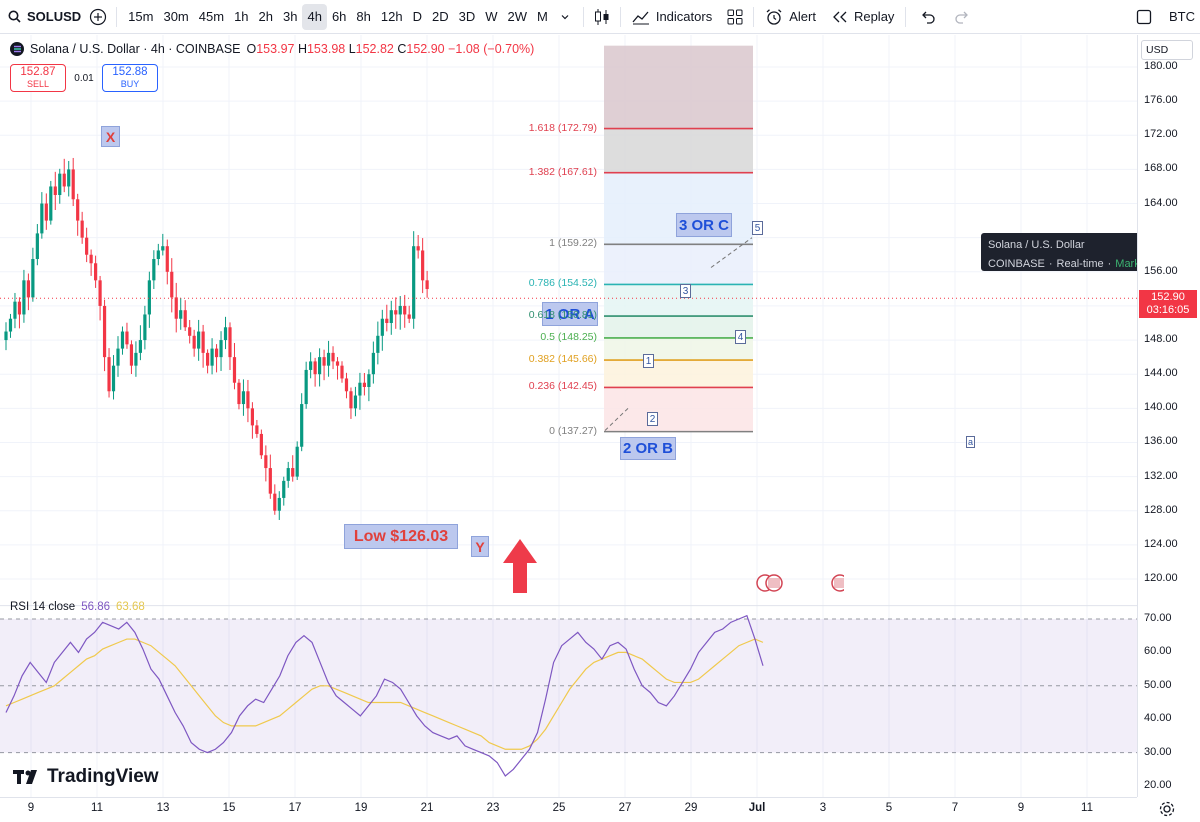  I want to click on watermark-text: TradingView, so click(103, 776).